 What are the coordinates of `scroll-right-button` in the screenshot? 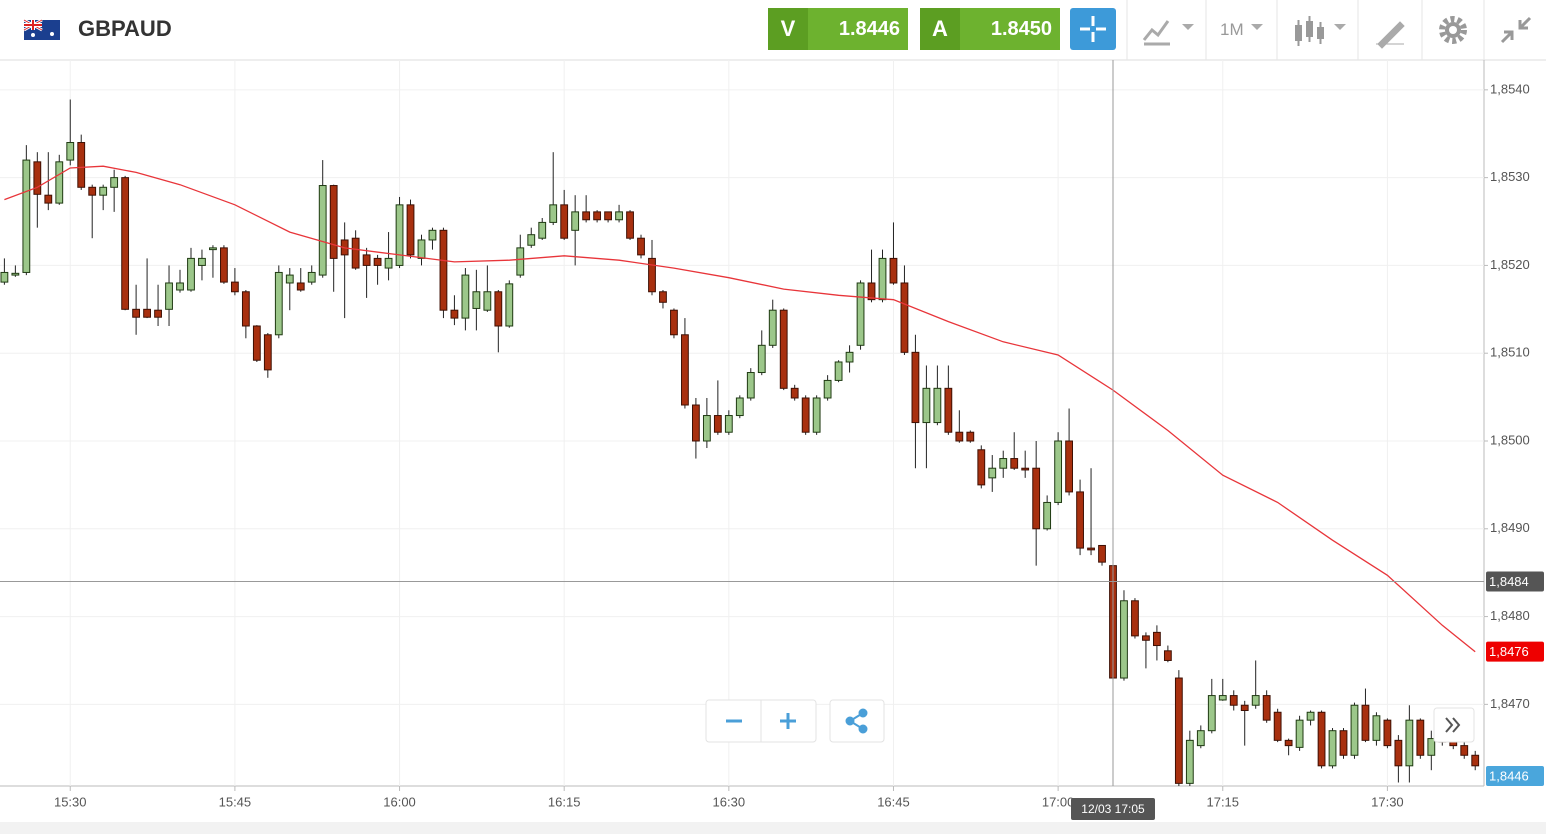 It's located at (1454, 725).